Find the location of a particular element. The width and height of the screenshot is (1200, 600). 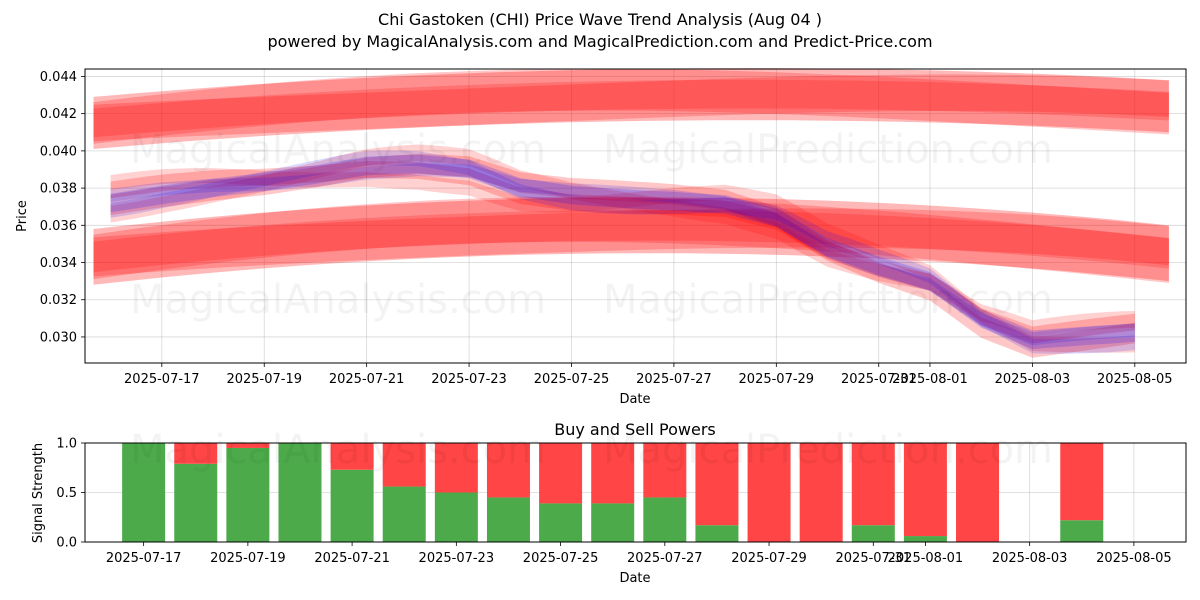

price-y-tick-label: 0.040 is located at coordinates (58, 151).